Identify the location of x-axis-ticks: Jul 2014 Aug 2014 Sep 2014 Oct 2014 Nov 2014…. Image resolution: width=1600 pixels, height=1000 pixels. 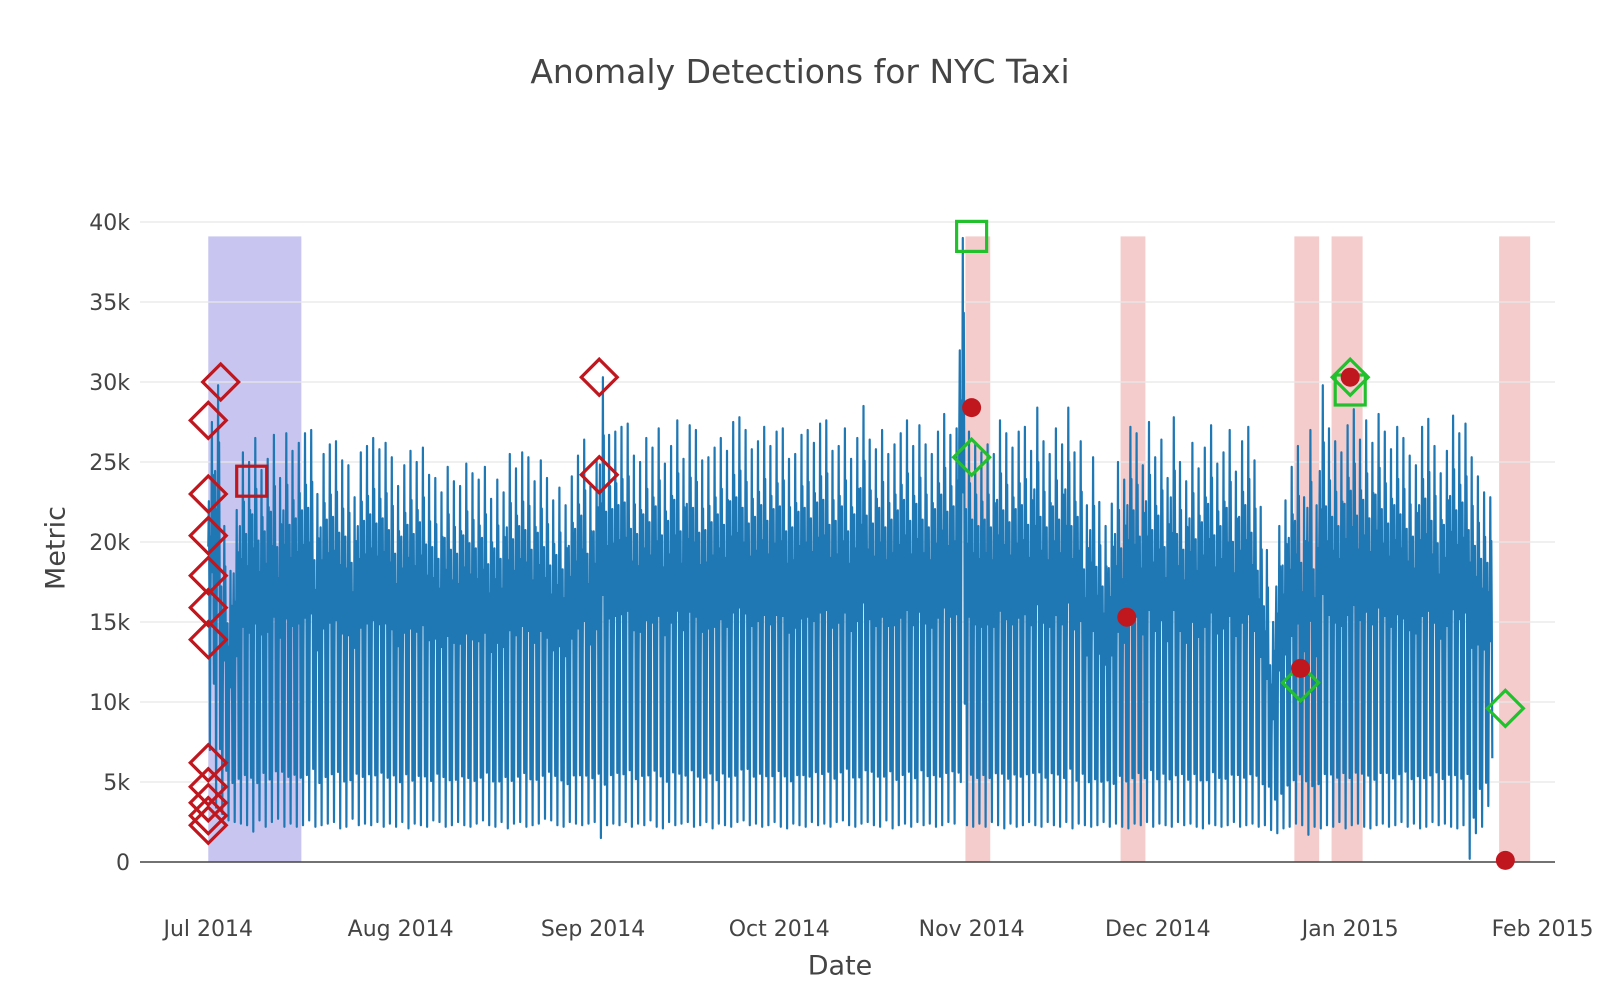
(878, 929).